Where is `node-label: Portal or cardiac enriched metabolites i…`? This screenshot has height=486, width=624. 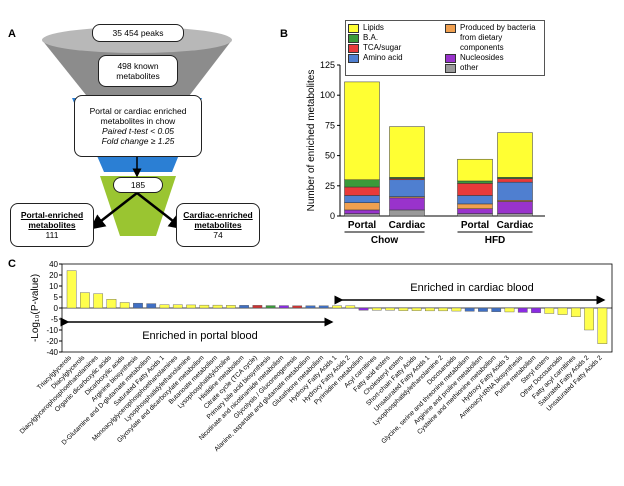
node-label: Portal or cardiac enriched metabolites i… is located at coordinates (138, 115).